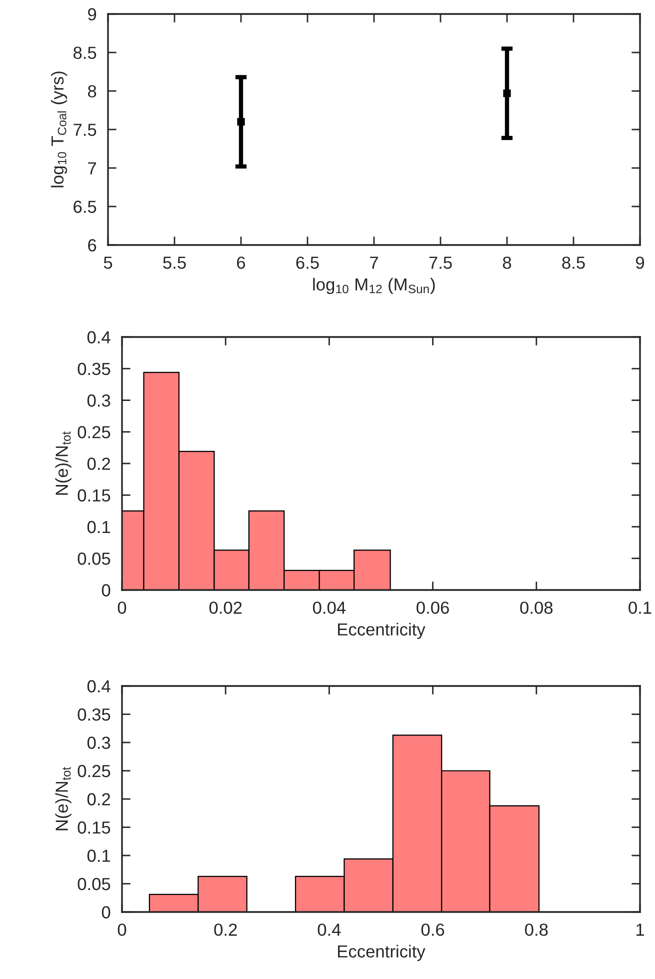  I want to click on x-tick-label: 5.5, so click(174, 262).